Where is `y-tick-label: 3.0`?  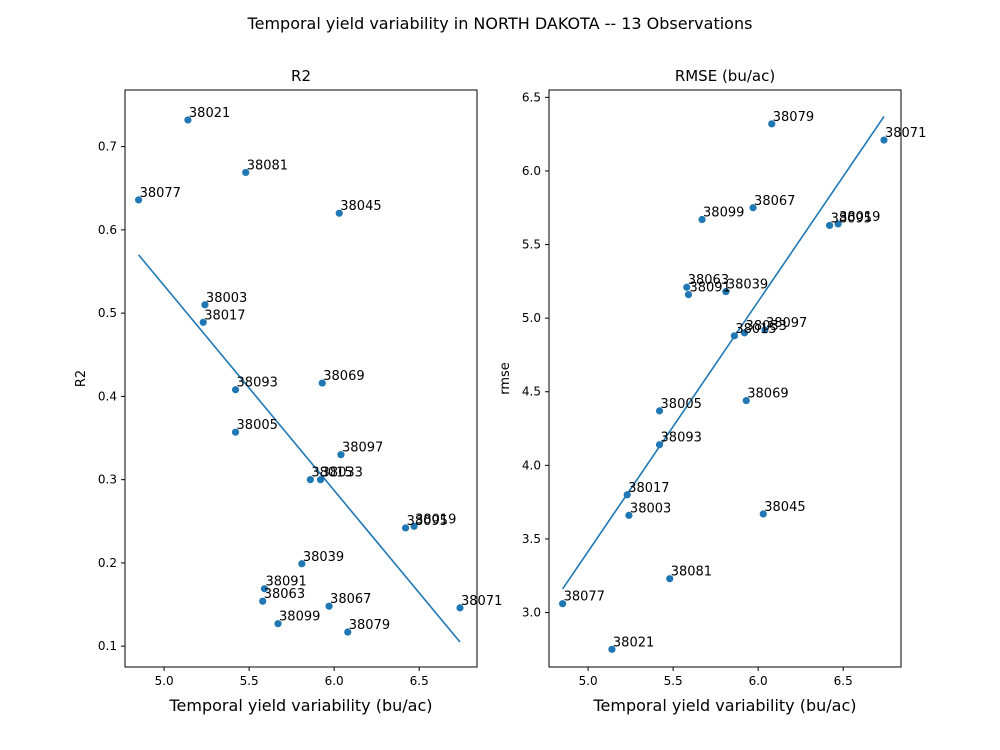
y-tick-label: 3.0 is located at coordinates (531, 613).